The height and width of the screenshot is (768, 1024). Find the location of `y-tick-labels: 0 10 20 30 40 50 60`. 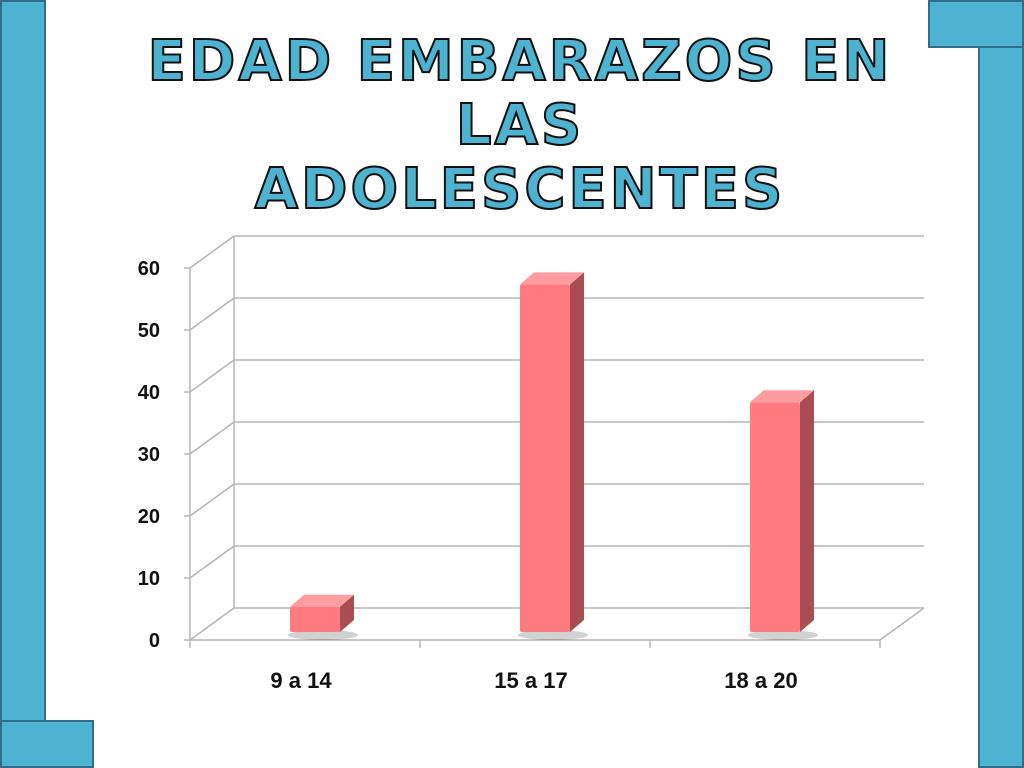

y-tick-labels: 0 10 20 30 40 50 60 is located at coordinates (149, 455).